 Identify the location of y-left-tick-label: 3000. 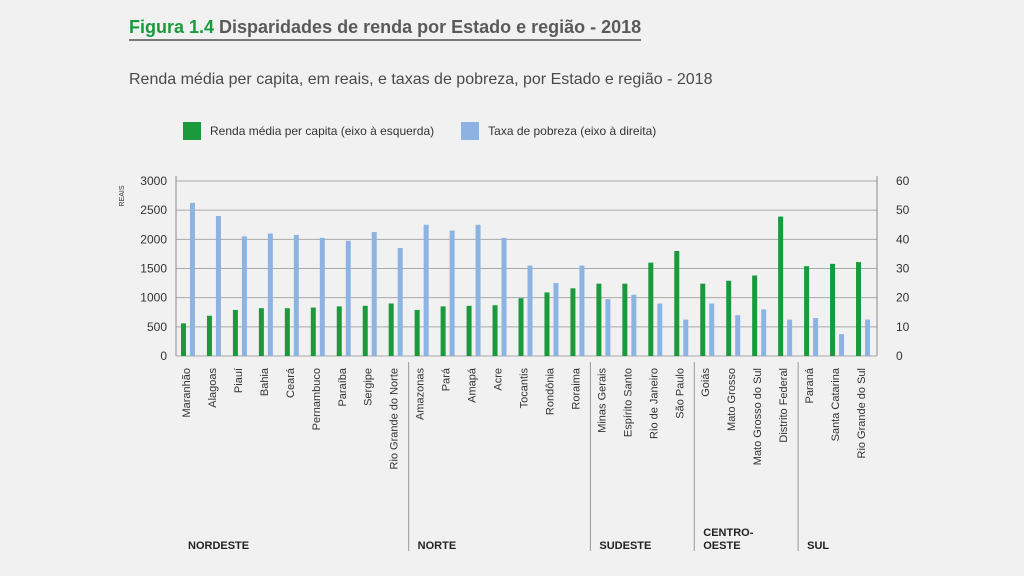
(153, 181).